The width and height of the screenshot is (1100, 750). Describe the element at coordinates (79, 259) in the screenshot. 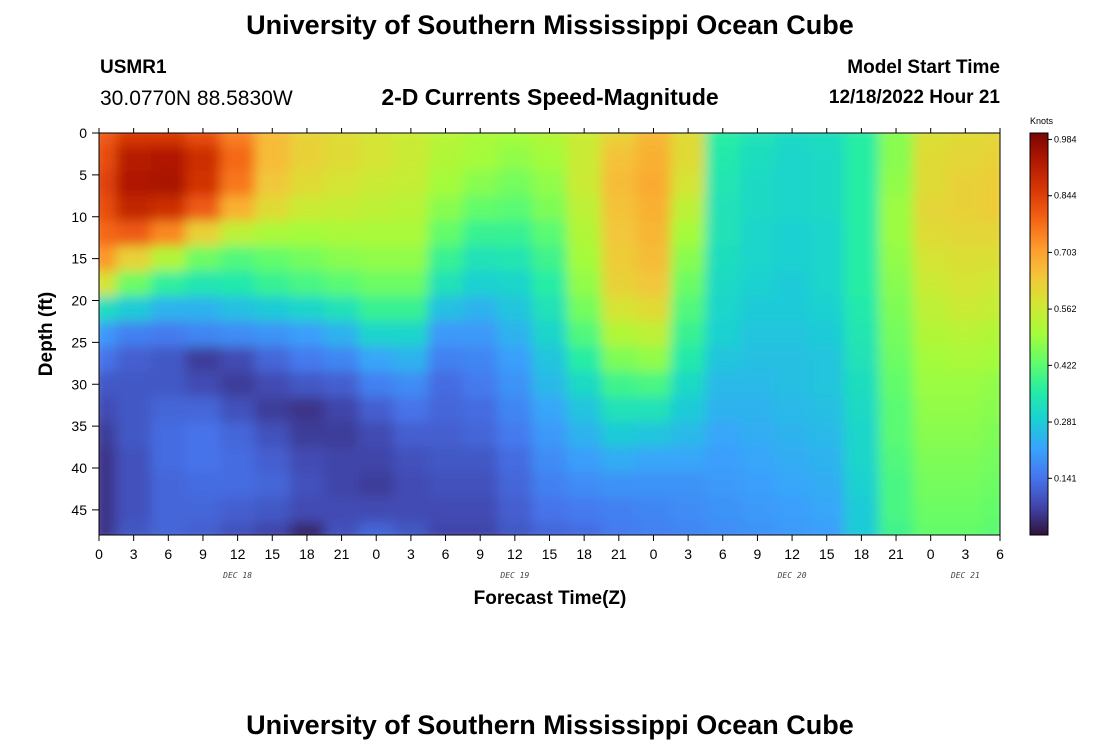

I see `y-tick-label: 15` at that location.